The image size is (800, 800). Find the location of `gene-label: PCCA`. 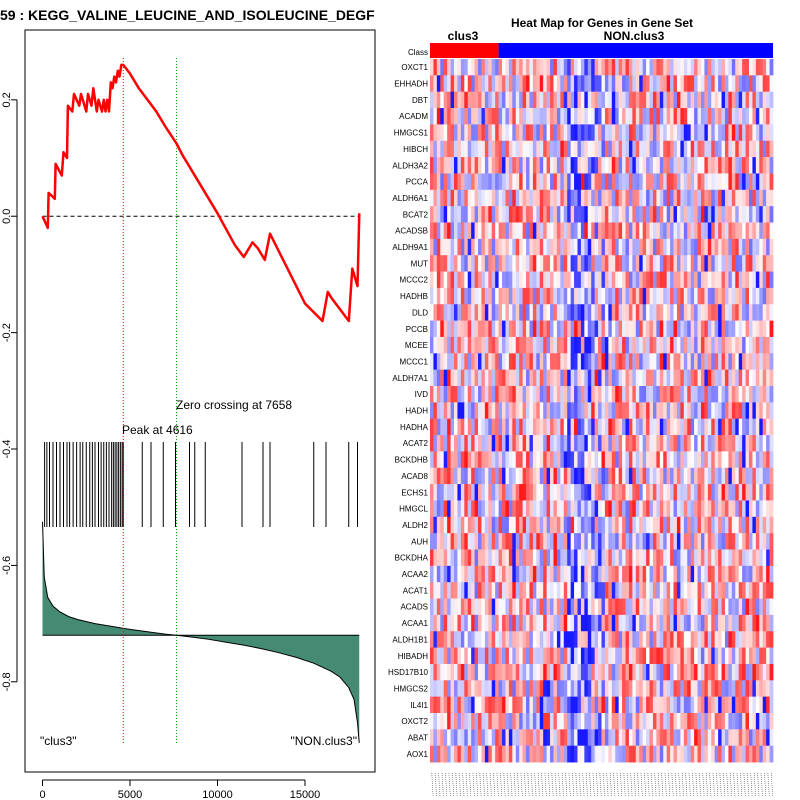

gene-label: PCCA is located at coordinates (417, 182).